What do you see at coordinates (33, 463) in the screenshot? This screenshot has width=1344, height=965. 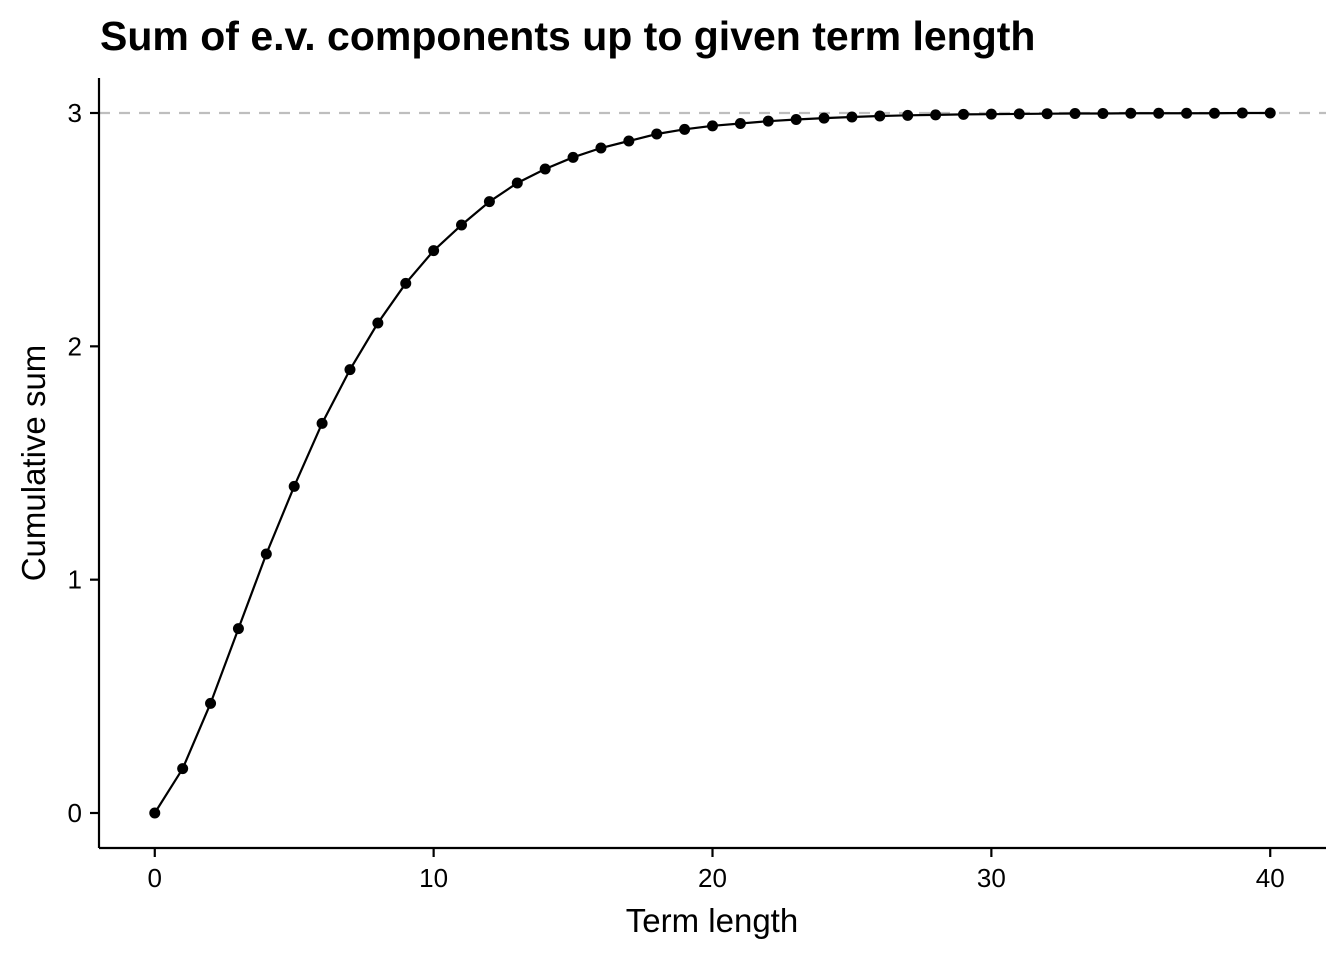 I see `y-axis-title: Cumulative sum` at bounding box center [33, 463].